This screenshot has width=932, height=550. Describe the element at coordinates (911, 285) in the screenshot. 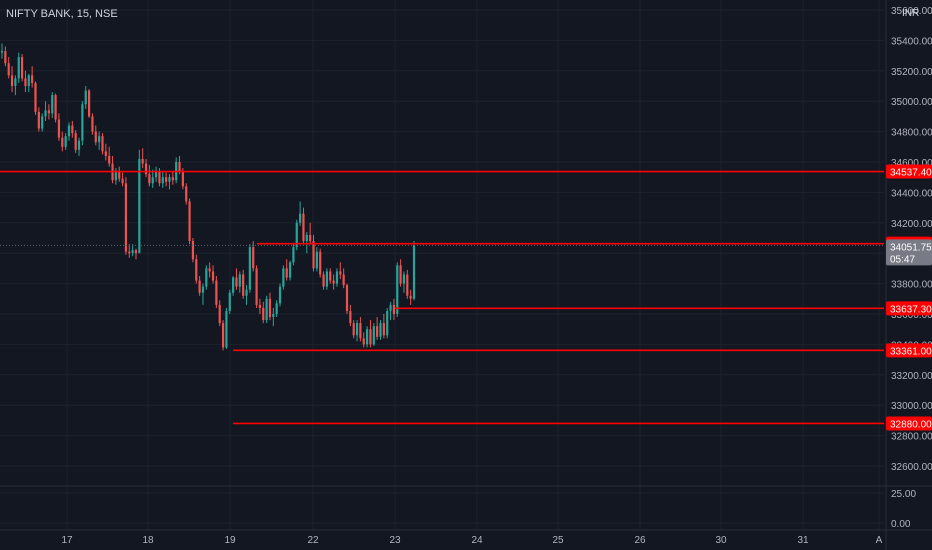

I see `price-tick-label: 33800.00` at that location.